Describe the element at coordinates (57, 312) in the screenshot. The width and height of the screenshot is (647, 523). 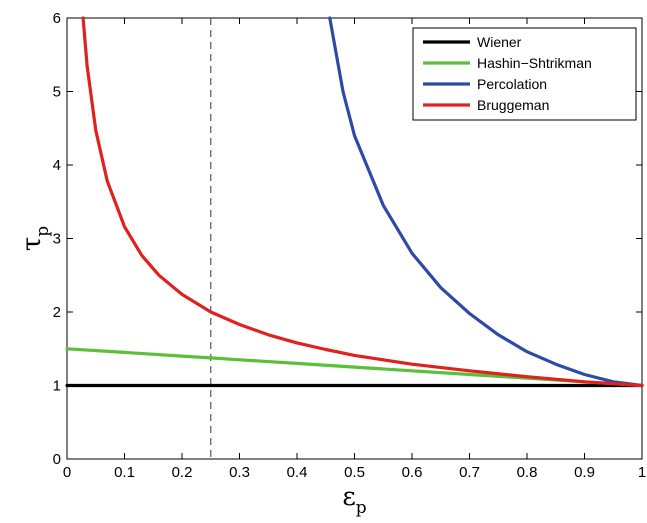
I see `y-tick-label: 2` at that location.